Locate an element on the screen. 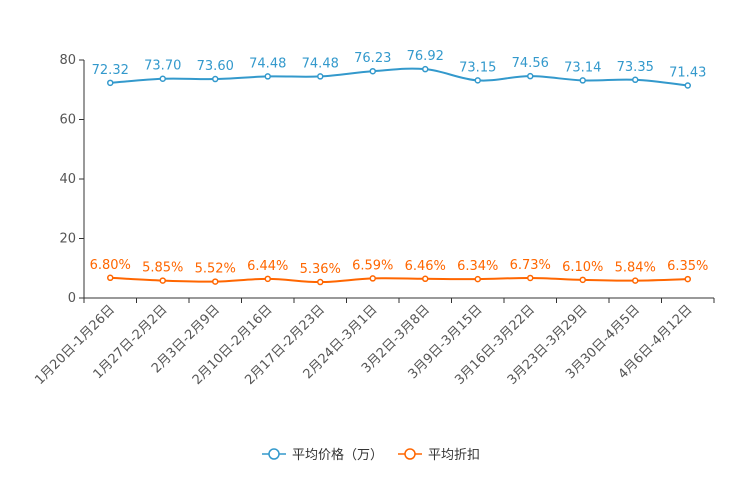 The height and width of the screenshot is (496, 744). data-label: 6.73% is located at coordinates (530, 265).